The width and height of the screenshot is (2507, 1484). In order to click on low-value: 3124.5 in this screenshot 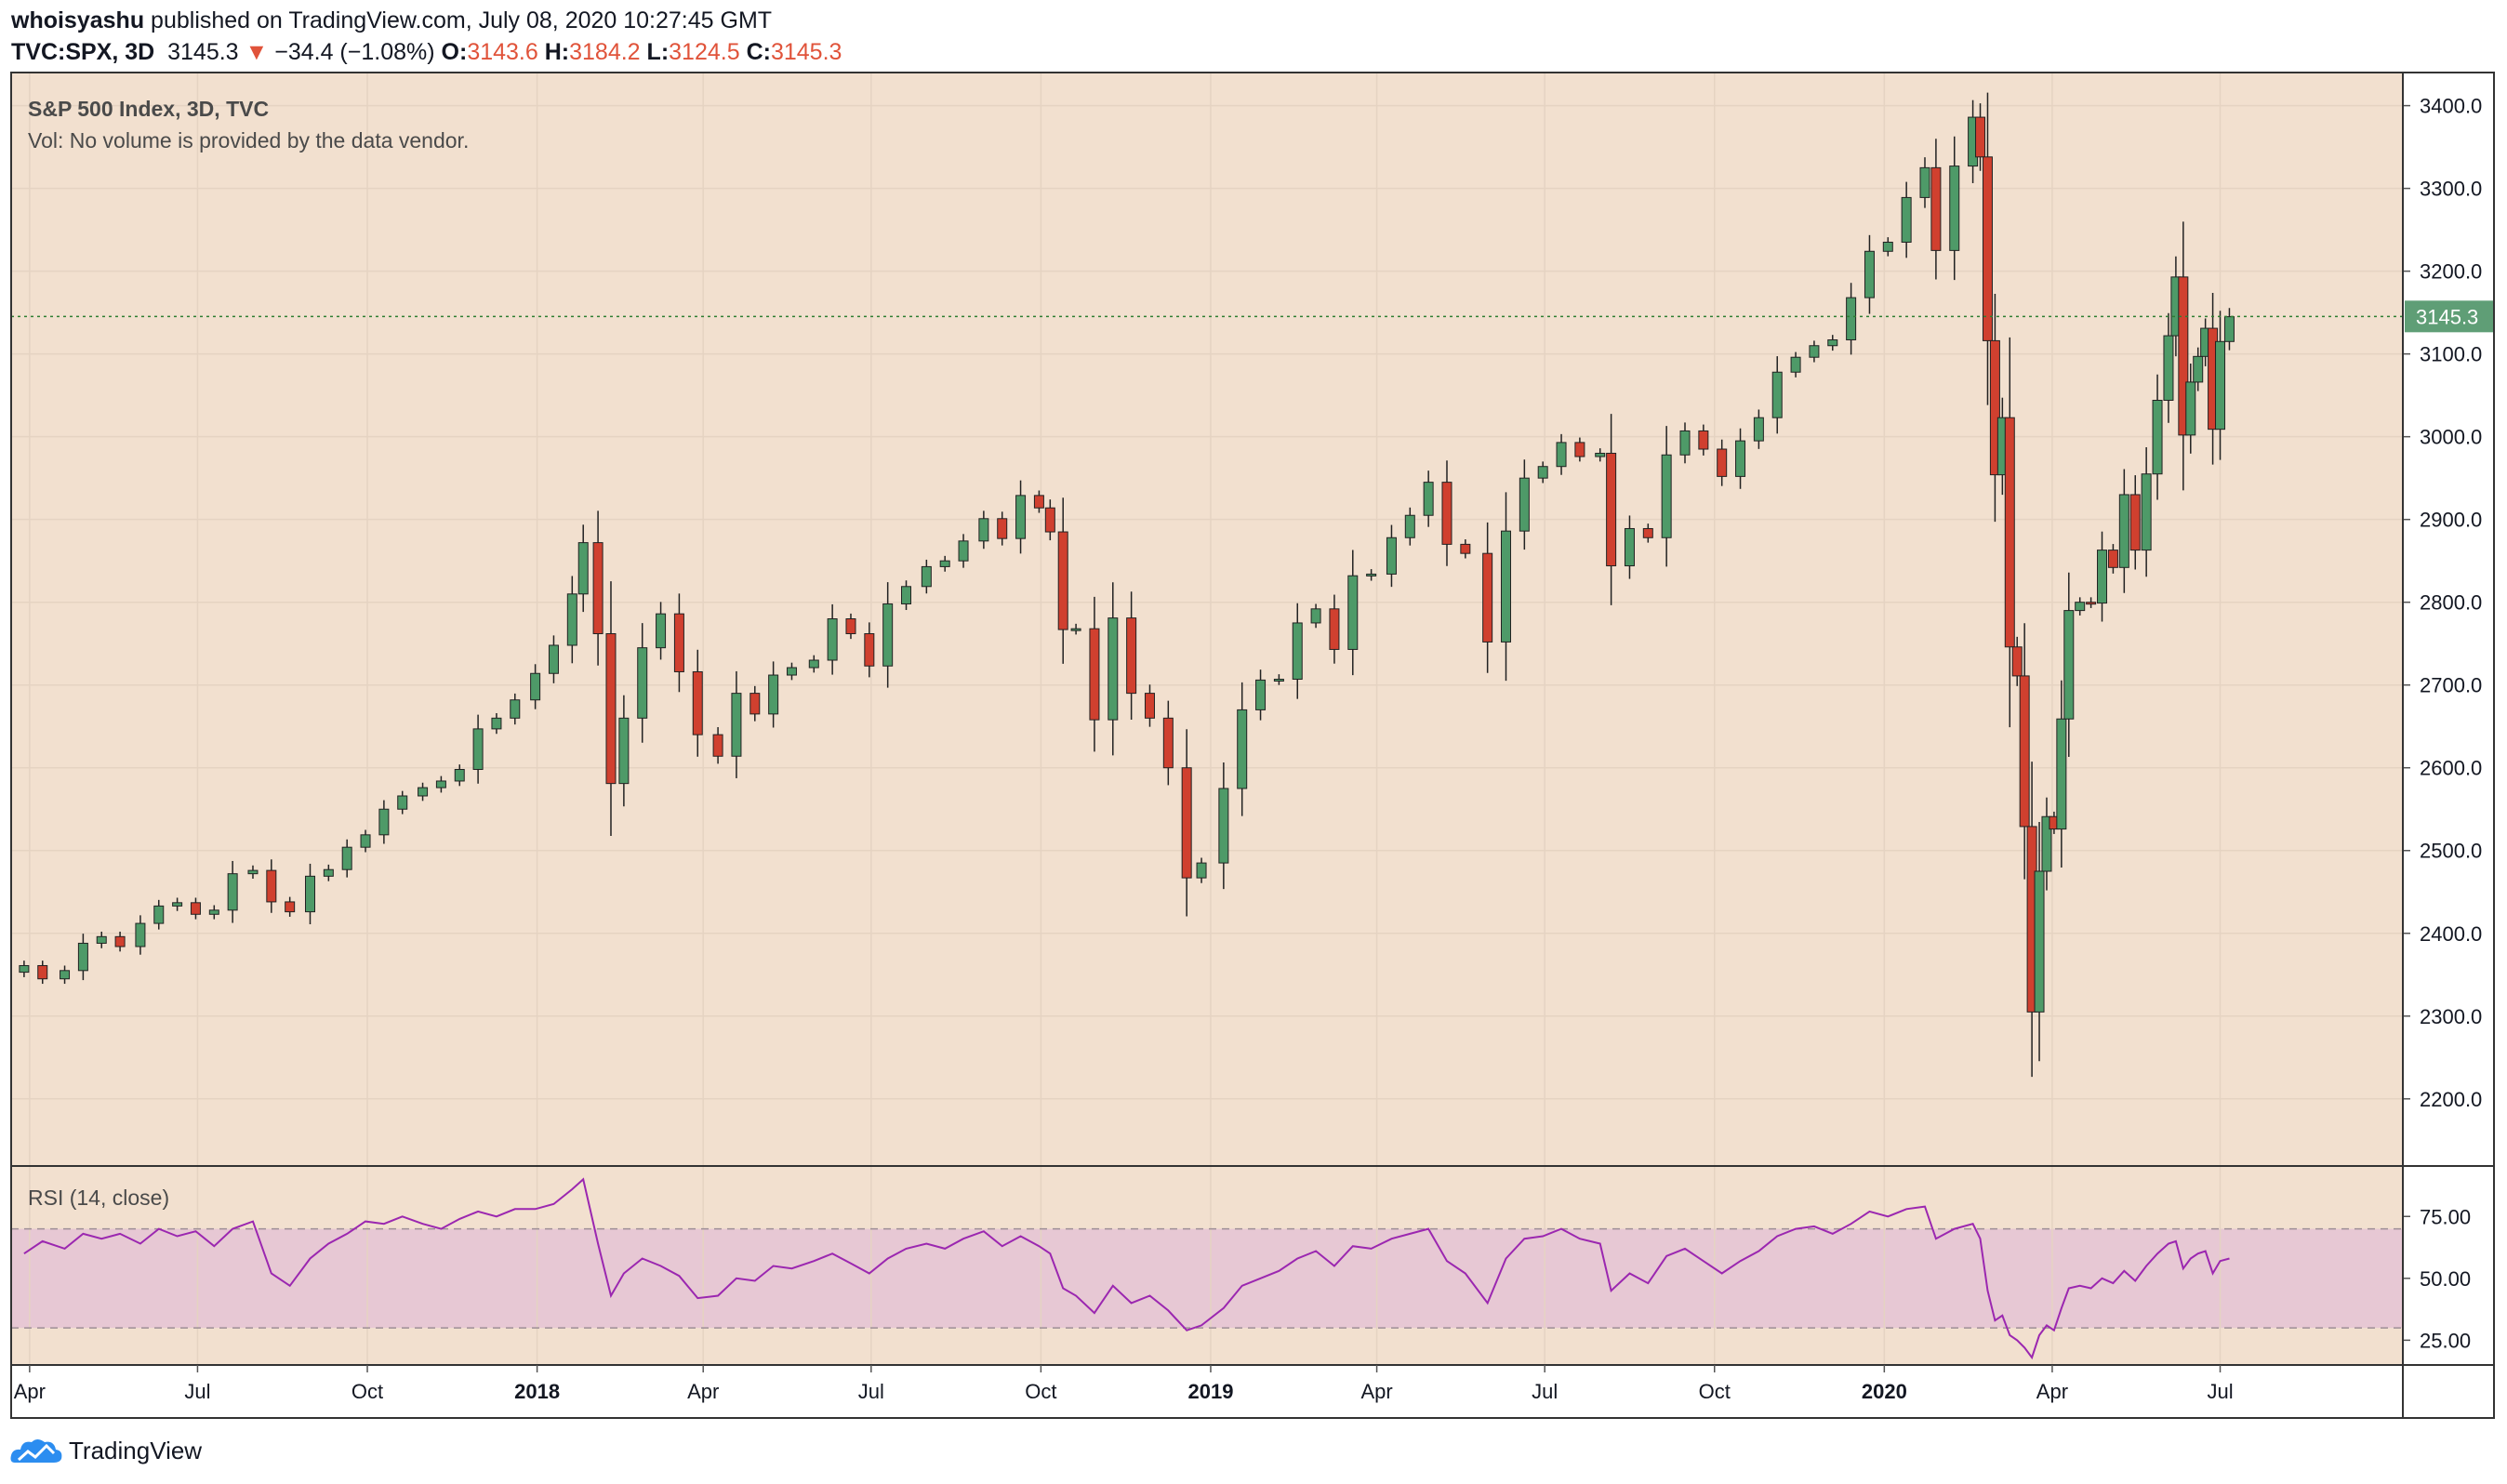, I will do `click(704, 52)`.